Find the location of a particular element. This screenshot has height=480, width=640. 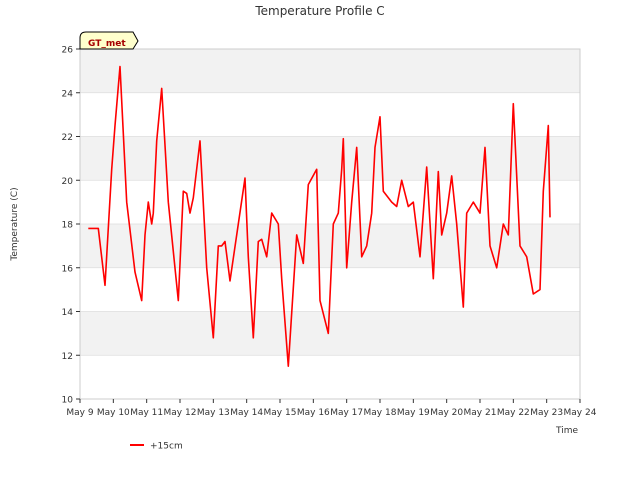

site-label-box: GT_met is located at coordinates (109, 40).